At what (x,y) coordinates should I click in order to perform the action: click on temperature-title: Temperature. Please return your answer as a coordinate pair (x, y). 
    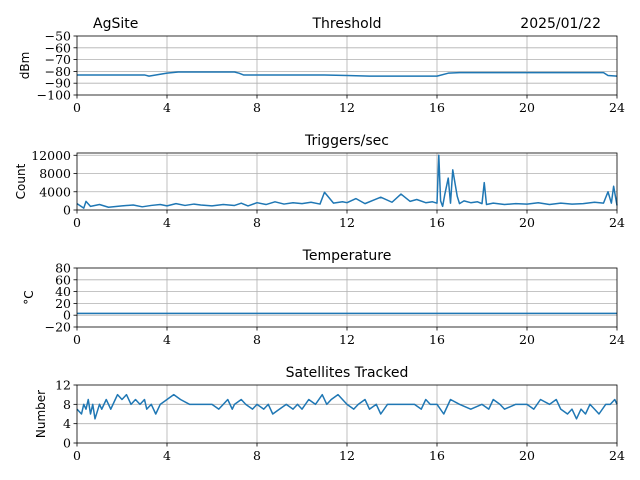
    Looking at the image, I should click on (347, 256).